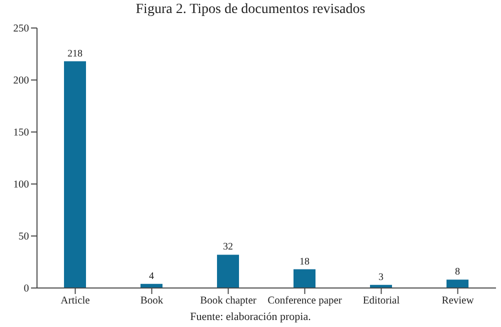 The height and width of the screenshot is (327, 501). I want to click on x-tick-label: Book, so click(152, 300).